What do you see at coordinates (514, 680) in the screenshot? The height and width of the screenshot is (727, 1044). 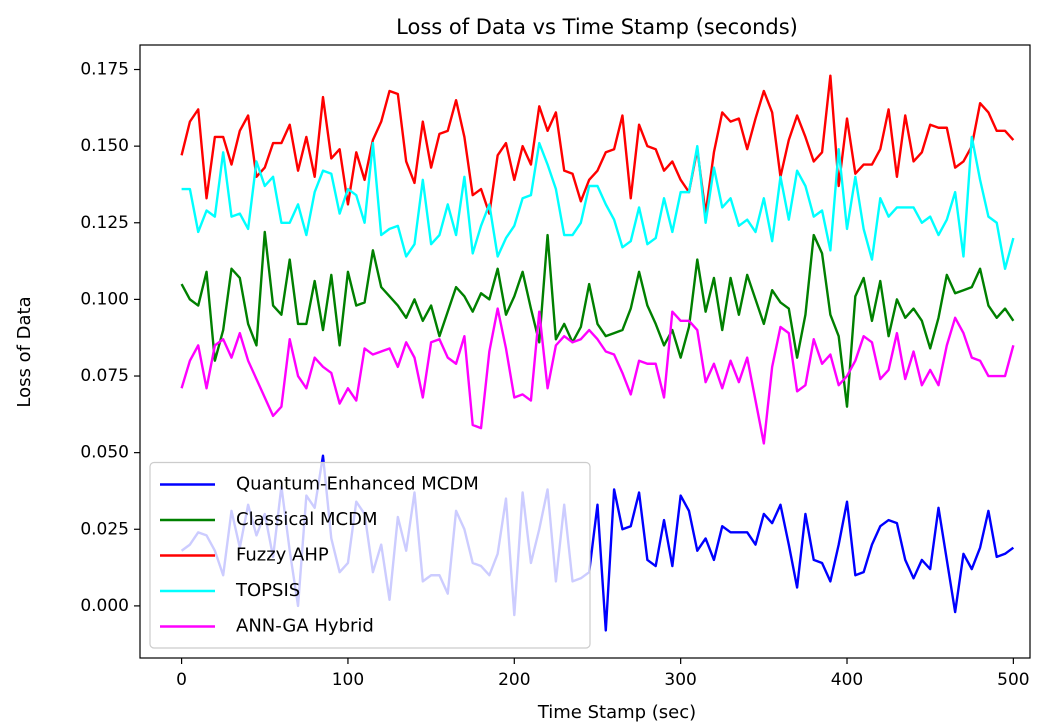 I see `x-tick-label: 200` at bounding box center [514, 680].